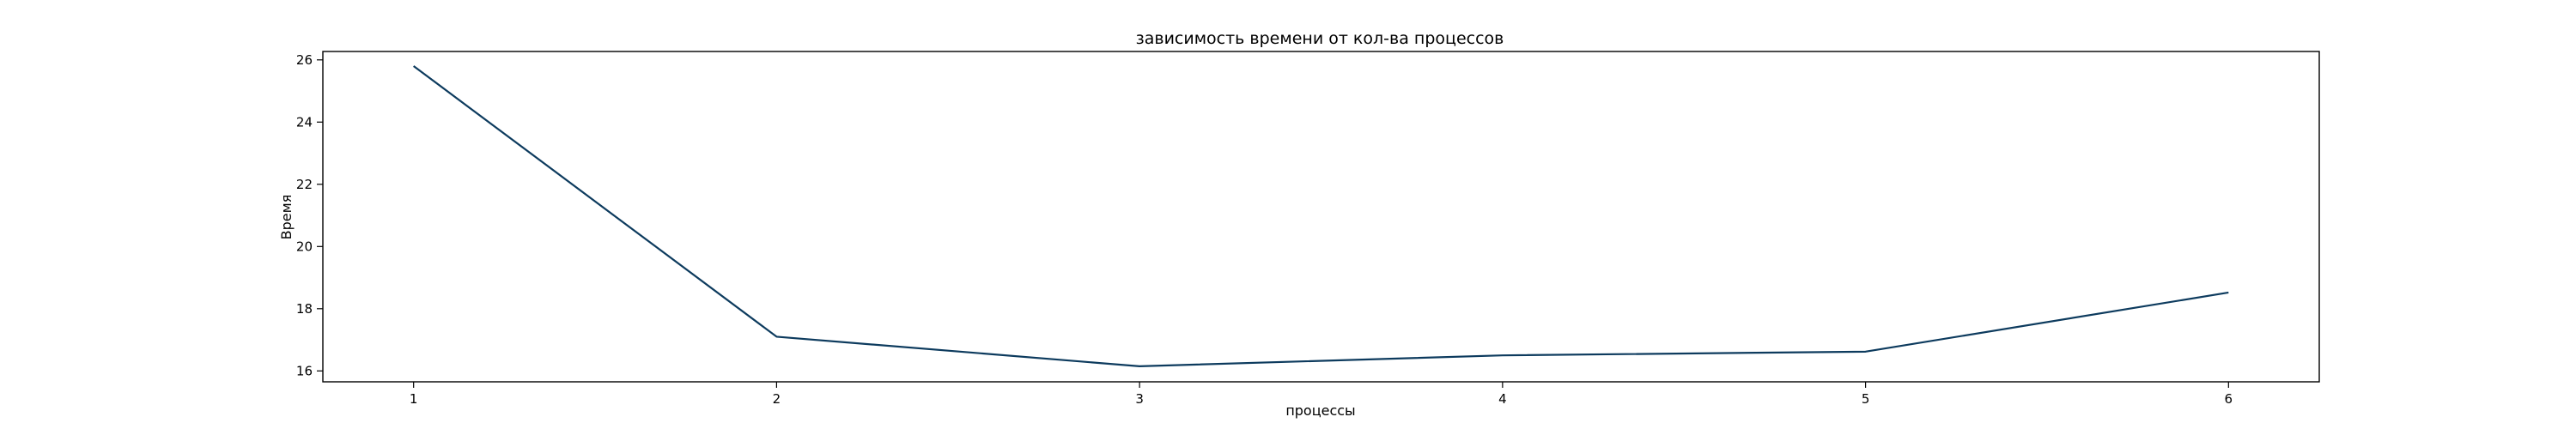 The height and width of the screenshot is (429, 2576). I want to click on x-axis: 1 2 3 4 5 6, so click(1321, 394).